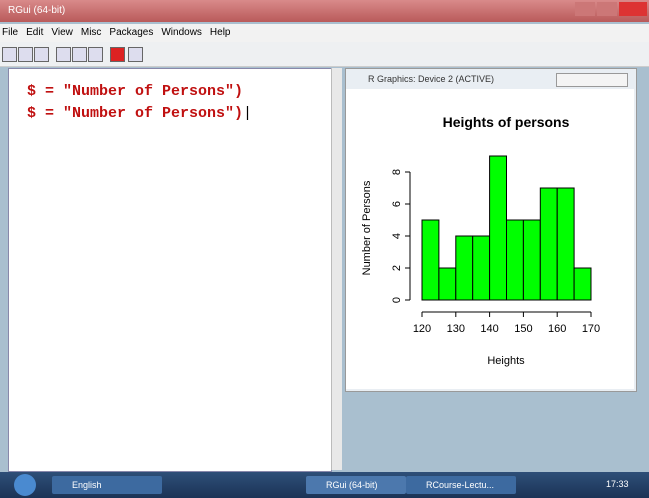 This screenshot has height=498, width=649. I want to click on y-axis-label: Number of Persons, so click(367, 227).